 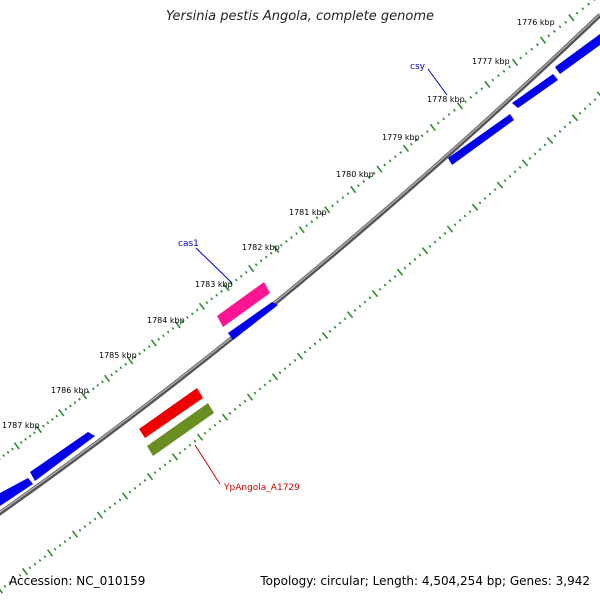 I want to click on accession-label: Accession: NC_010159, so click(x=77, y=581).